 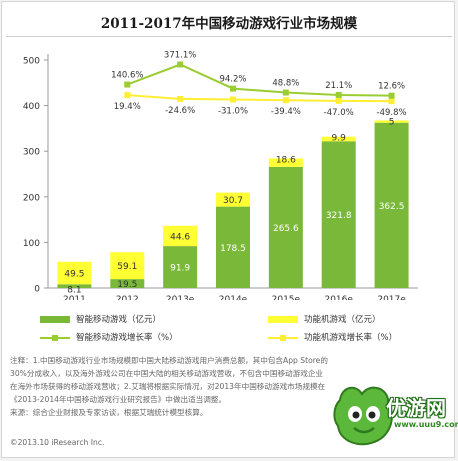 I want to click on watermark-text: 优游网, so click(x=416, y=408).